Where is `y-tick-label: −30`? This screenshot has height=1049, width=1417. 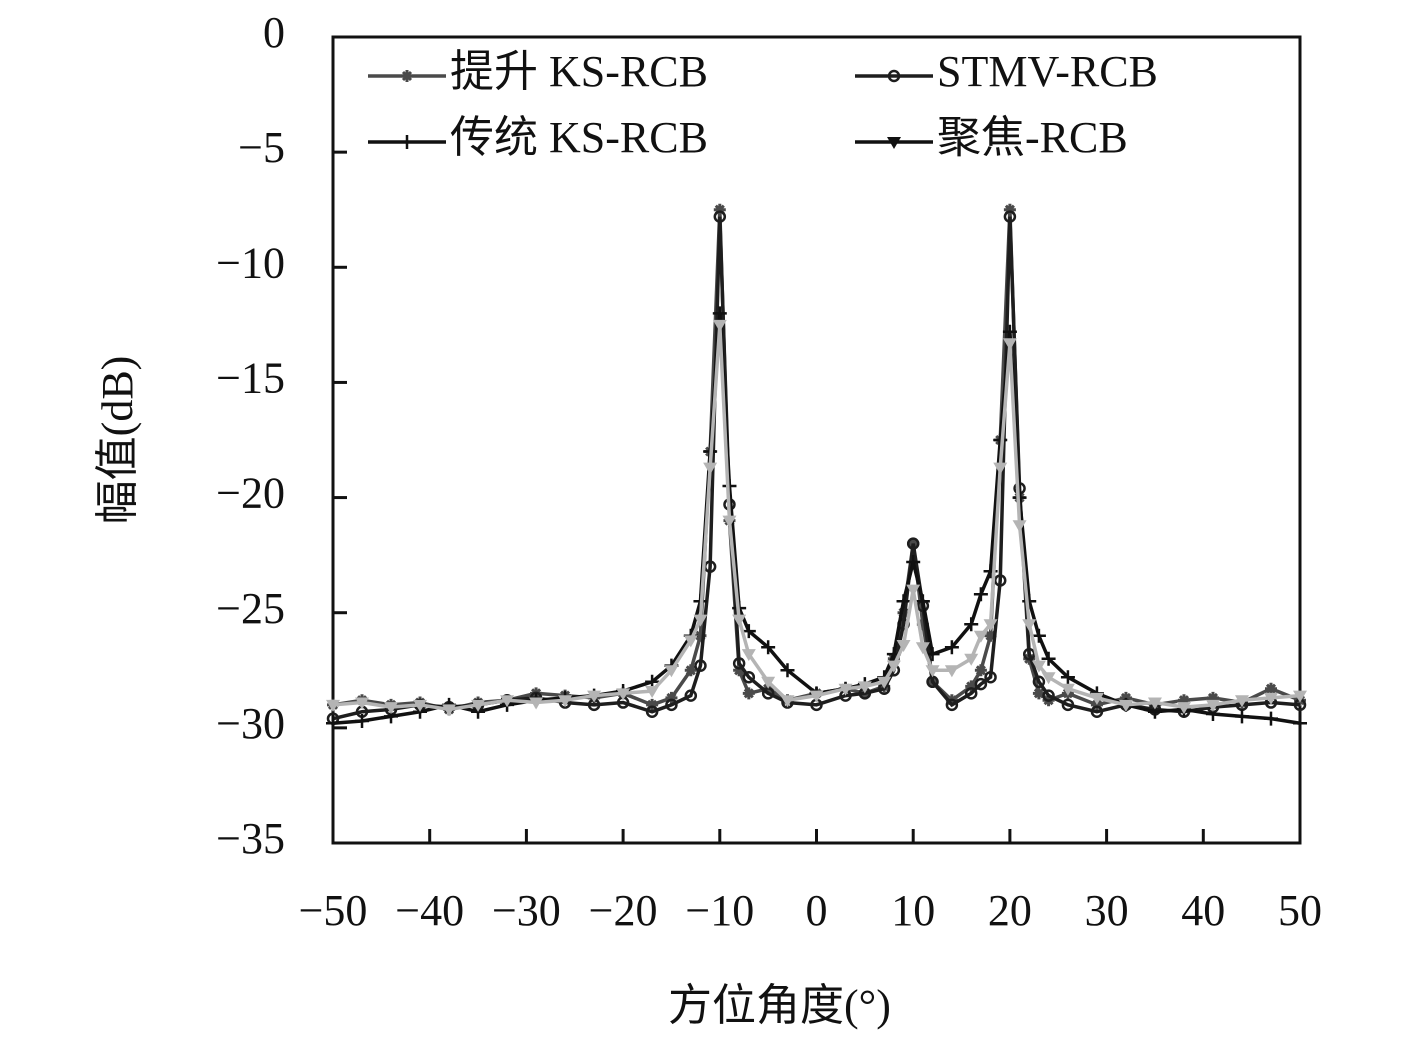 y-tick-label: −30 is located at coordinates (250, 723).